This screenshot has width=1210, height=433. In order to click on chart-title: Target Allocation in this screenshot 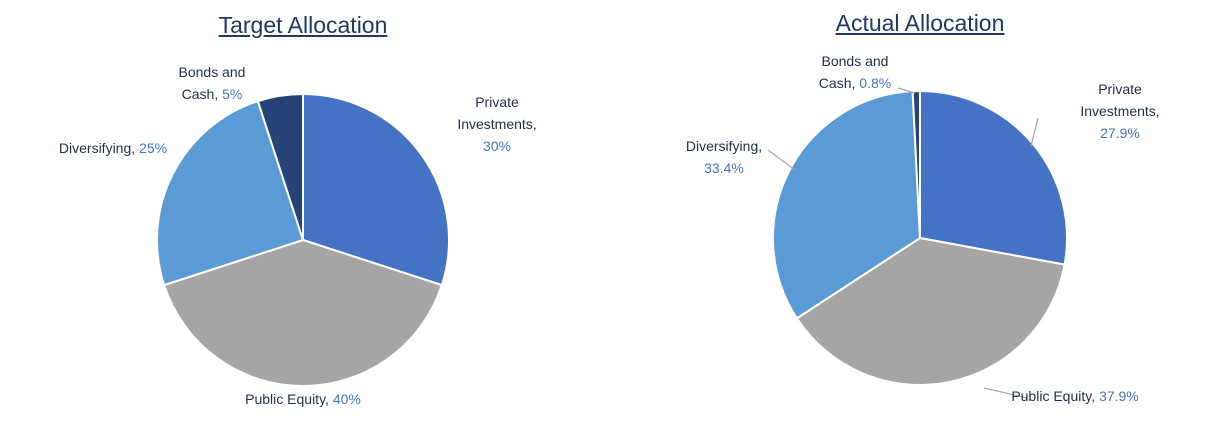, I will do `click(303, 25)`.